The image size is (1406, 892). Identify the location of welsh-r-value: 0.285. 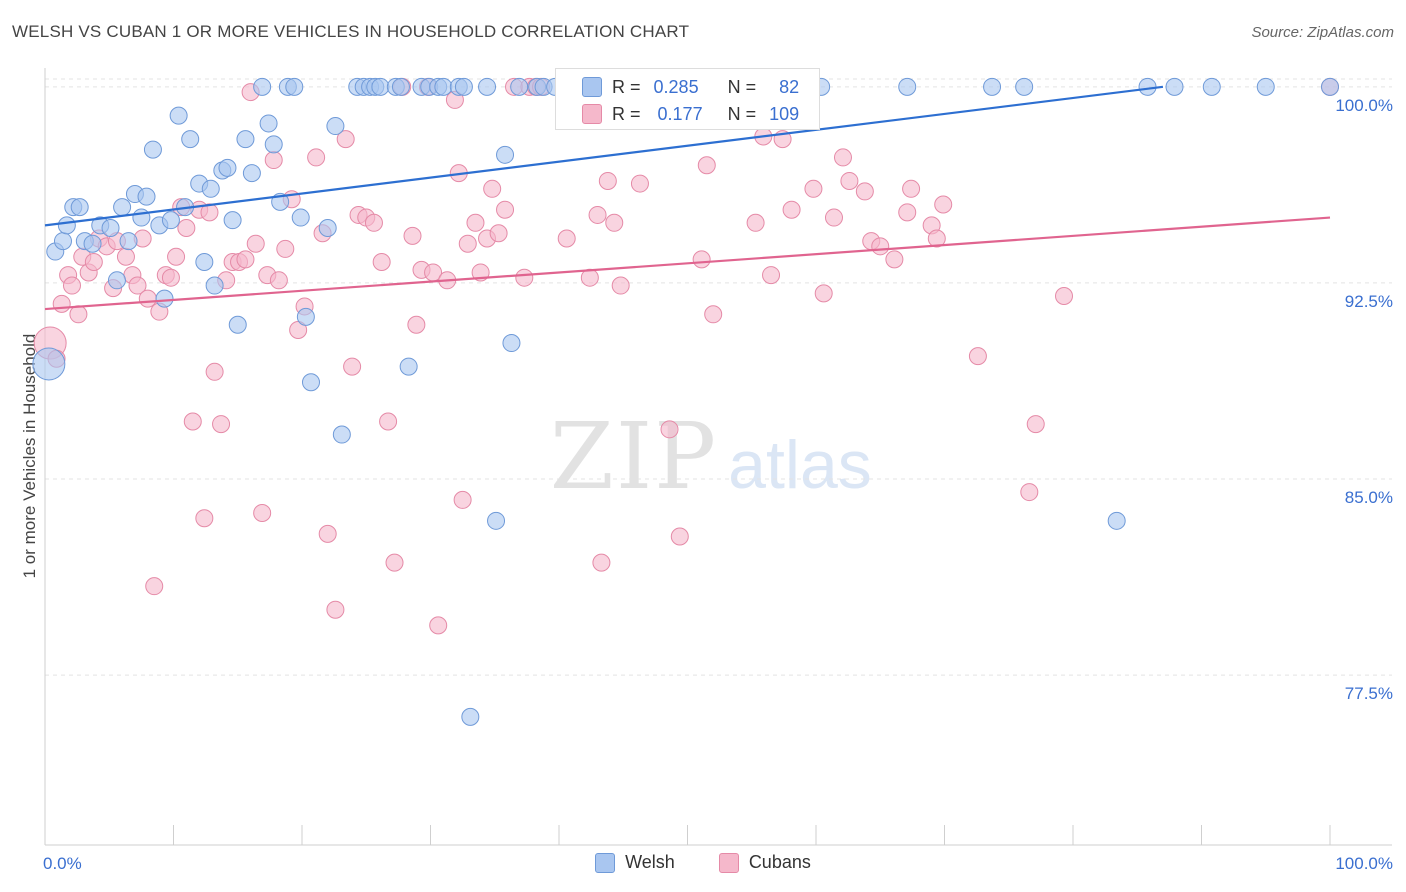
(676, 86).